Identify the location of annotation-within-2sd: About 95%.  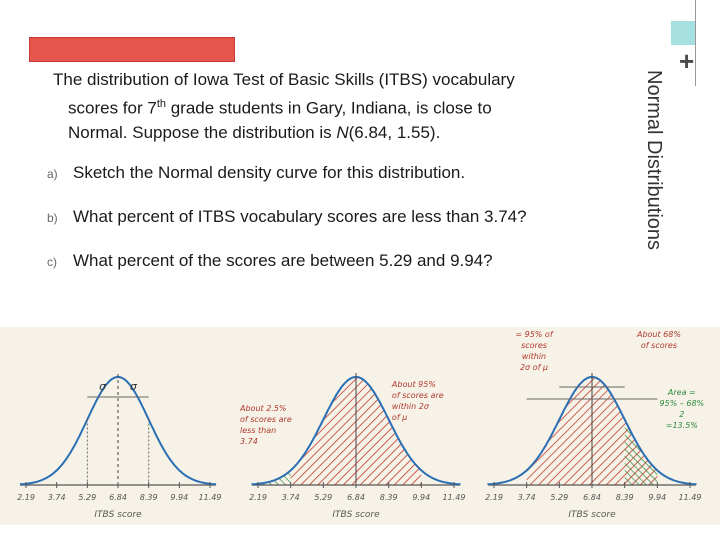
(413, 384).